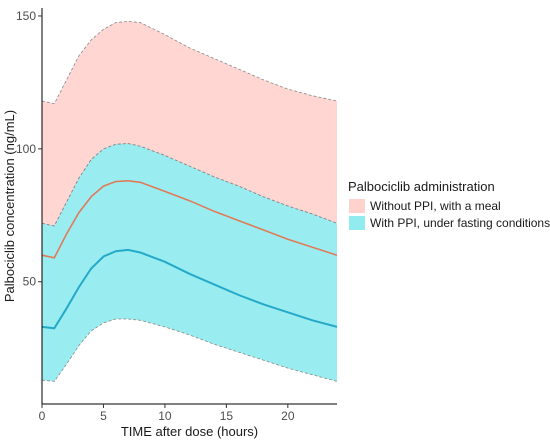 This screenshot has width=550, height=442. Describe the element at coordinates (165, 416) in the screenshot. I see `x-tick-label: 10` at that location.